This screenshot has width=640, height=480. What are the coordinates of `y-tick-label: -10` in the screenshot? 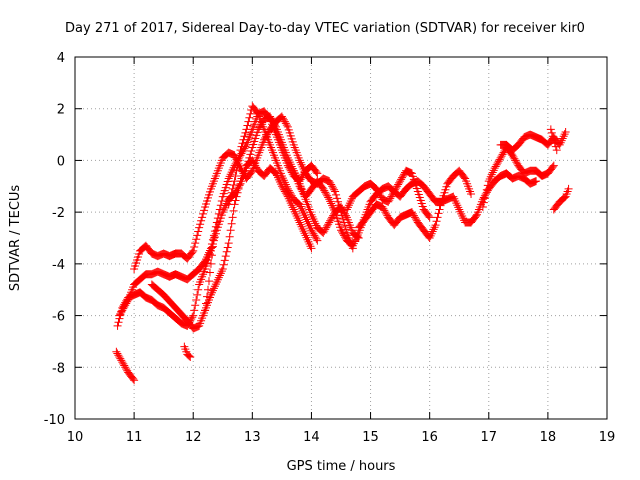 It's located at (54, 420).